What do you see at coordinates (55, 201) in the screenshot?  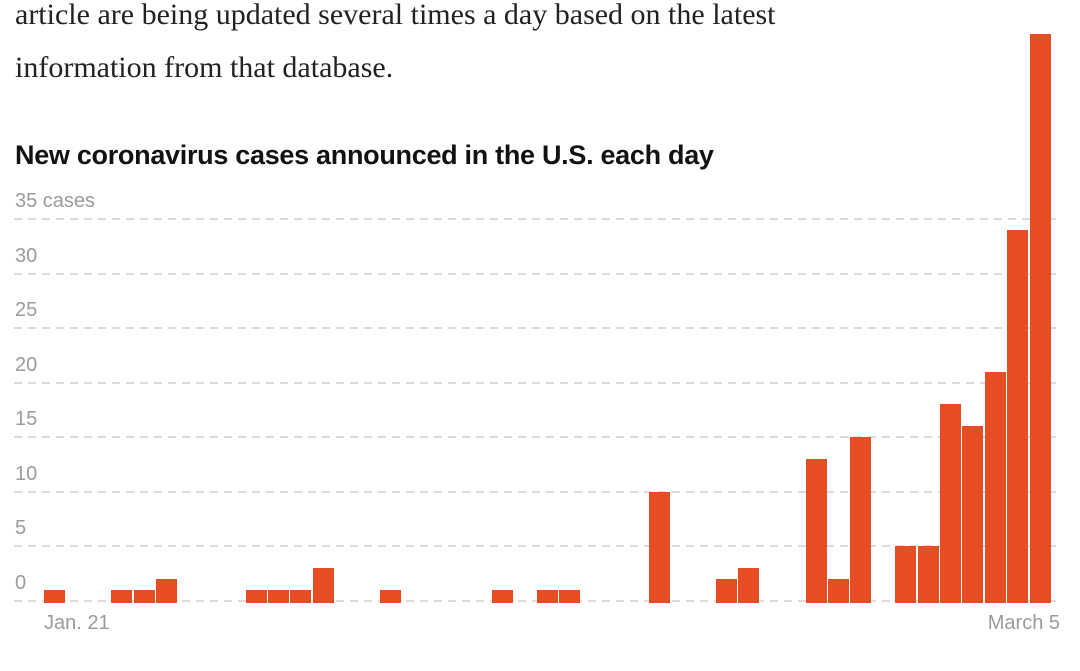 I see `y-tick-label-35: 35 cases` at bounding box center [55, 201].